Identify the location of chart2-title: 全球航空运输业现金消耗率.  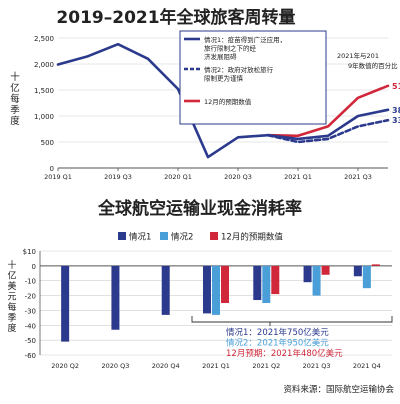
(199, 208).